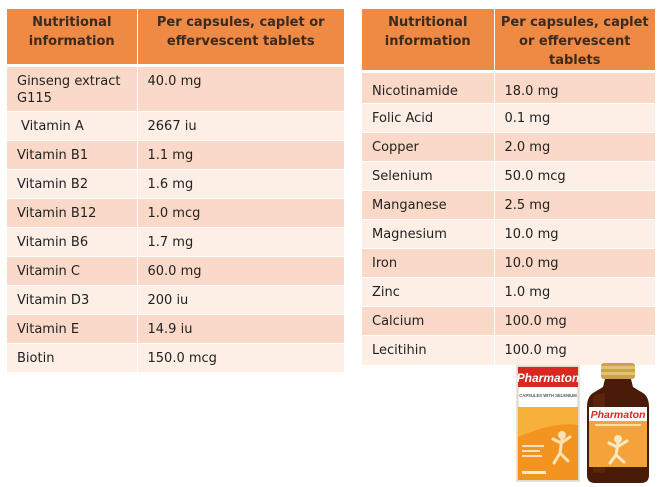 This screenshot has height=487, width=661. I want to click on nutrient-name: Vitamin B2, so click(72, 184).